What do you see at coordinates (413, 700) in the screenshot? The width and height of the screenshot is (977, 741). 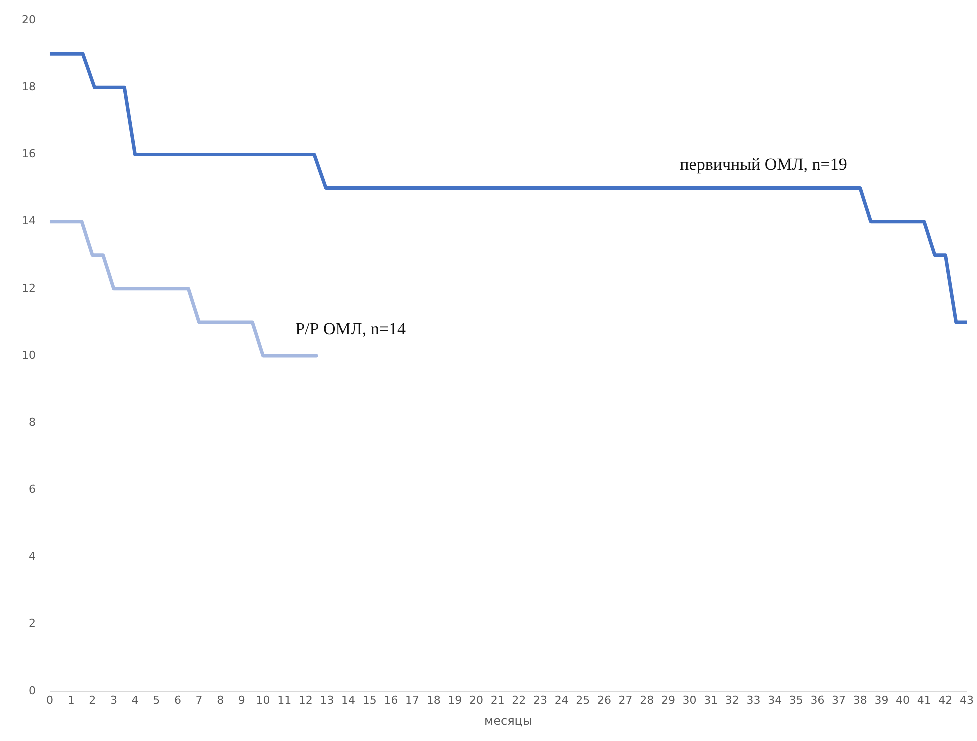 I see `x-tick-label: 17` at bounding box center [413, 700].